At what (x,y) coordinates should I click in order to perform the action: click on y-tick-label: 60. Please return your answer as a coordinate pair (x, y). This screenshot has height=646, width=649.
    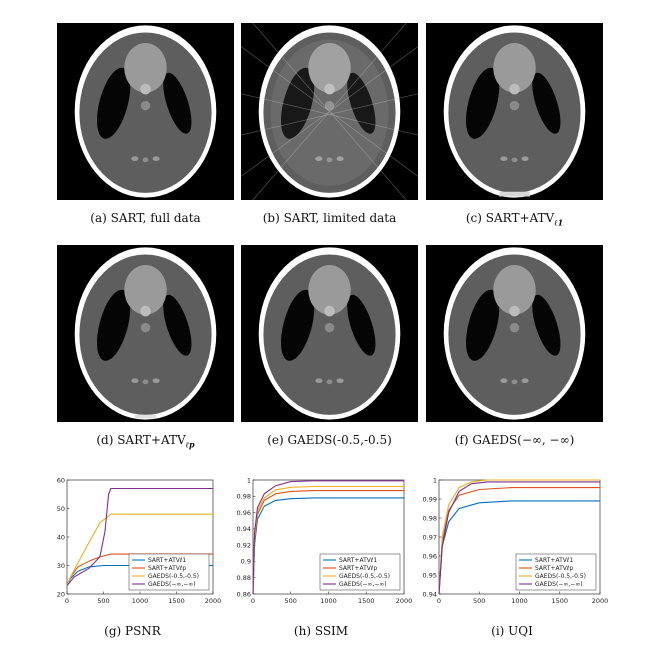
    Looking at the image, I should click on (61, 480).